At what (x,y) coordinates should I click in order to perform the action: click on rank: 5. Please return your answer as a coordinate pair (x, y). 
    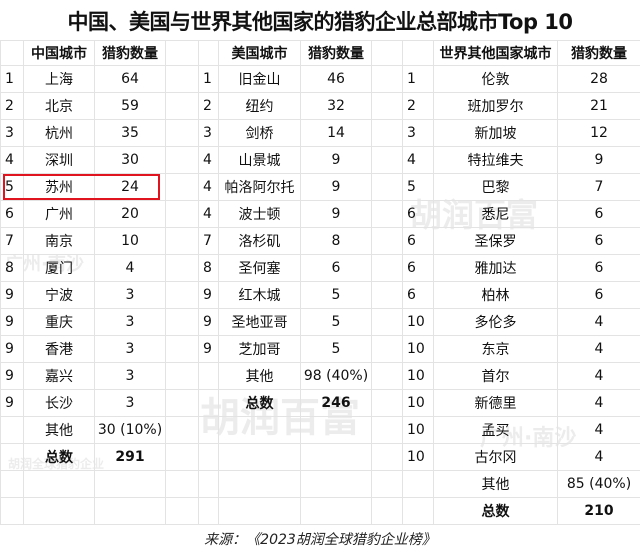
    Looking at the image, I should click on (418, 187).